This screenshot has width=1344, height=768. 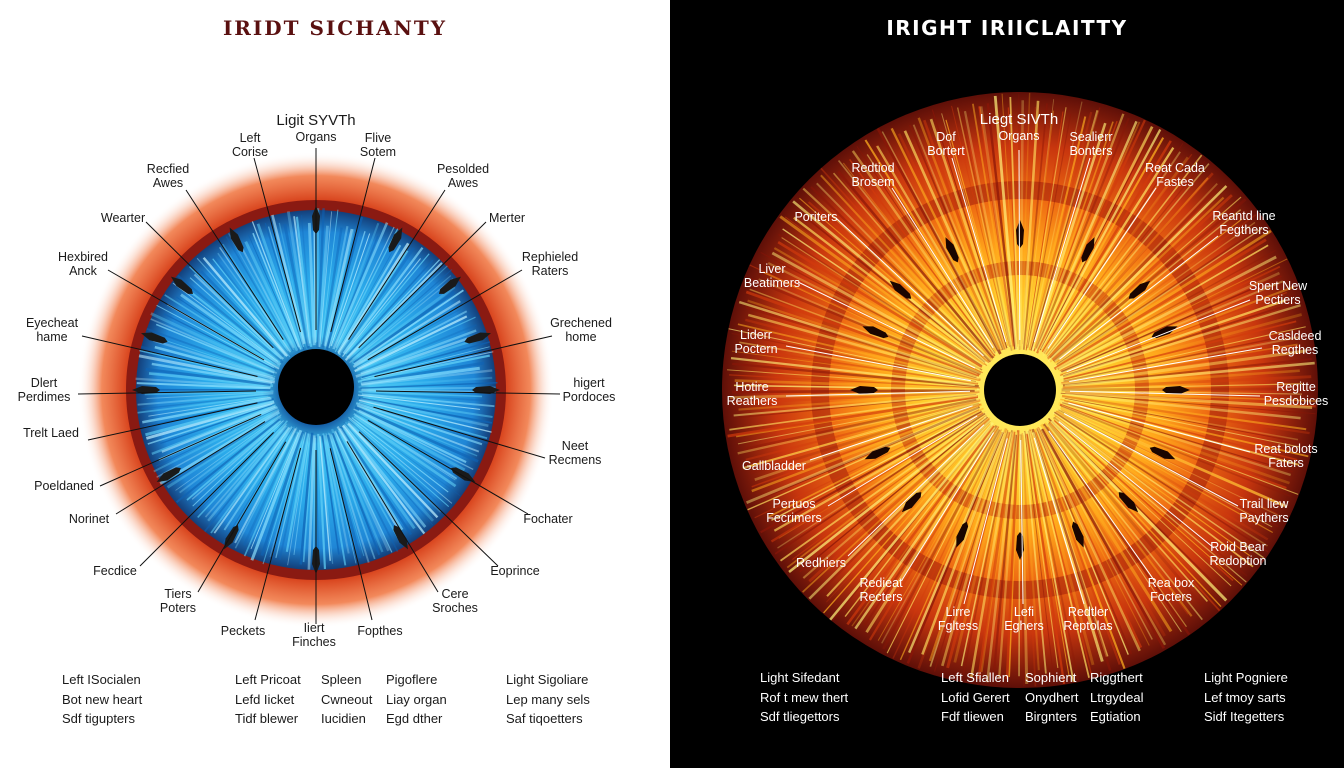 I want to click on left-legend-item: Pigoflere, so click(x=412, y=679).